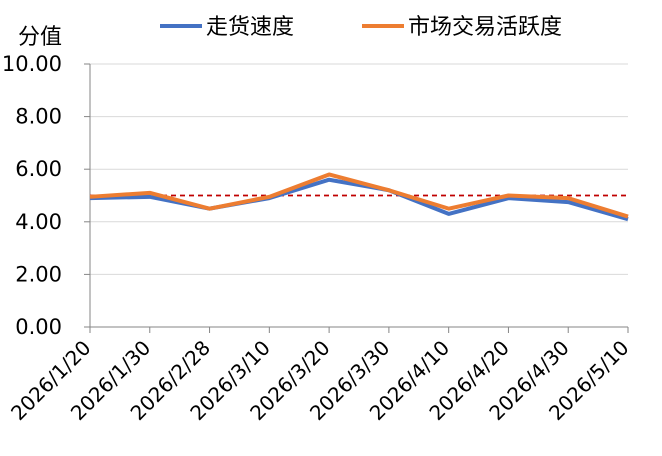 This screenshot has width=662, height=456. What do you see at coordinates (38, 222) in the screenshot?
I see `y-tick-label: 4.00` at bounding box center [38, 222].